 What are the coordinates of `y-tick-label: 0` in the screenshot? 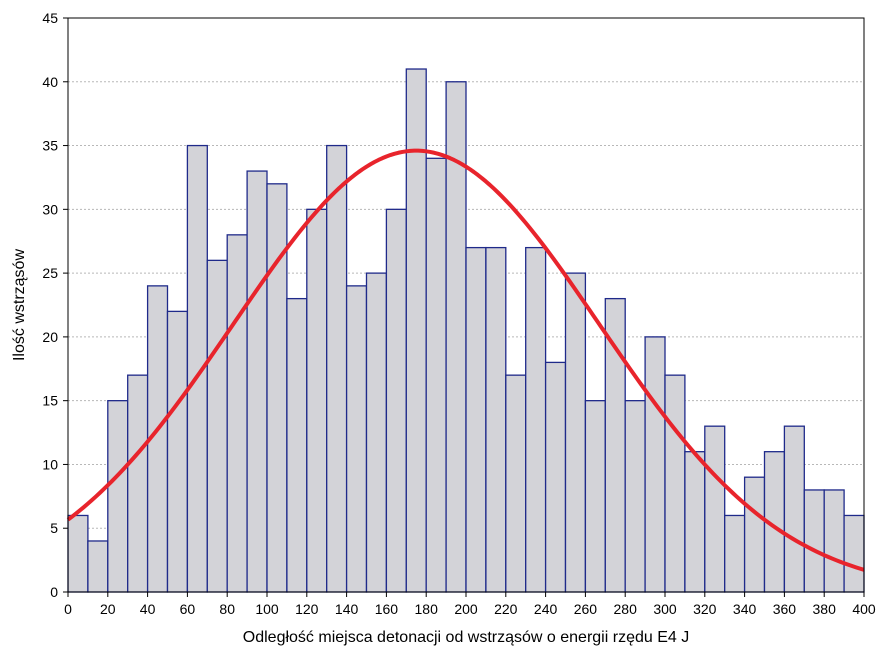 It's located at (54, 592).